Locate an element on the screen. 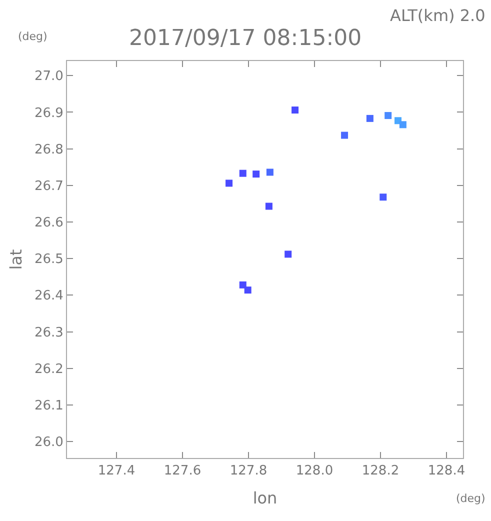 The height and width of the screenshot is (521, 491). y-tick-label: 26.7 is located at coordinates (49, 186).